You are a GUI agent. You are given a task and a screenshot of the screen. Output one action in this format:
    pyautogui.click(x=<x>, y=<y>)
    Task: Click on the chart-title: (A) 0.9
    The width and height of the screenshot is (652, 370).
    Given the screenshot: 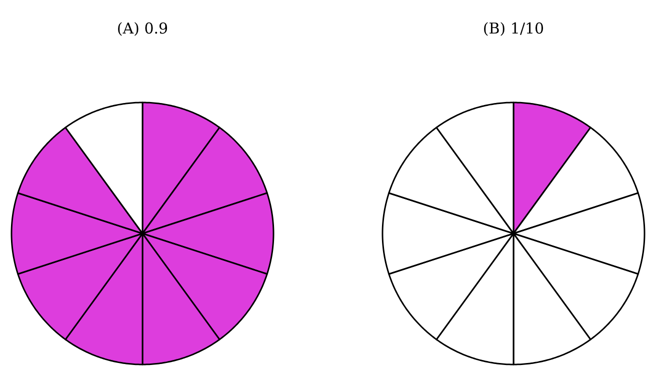 What is the action you would take?
    pyautogui.click(x=142, y=29)
    